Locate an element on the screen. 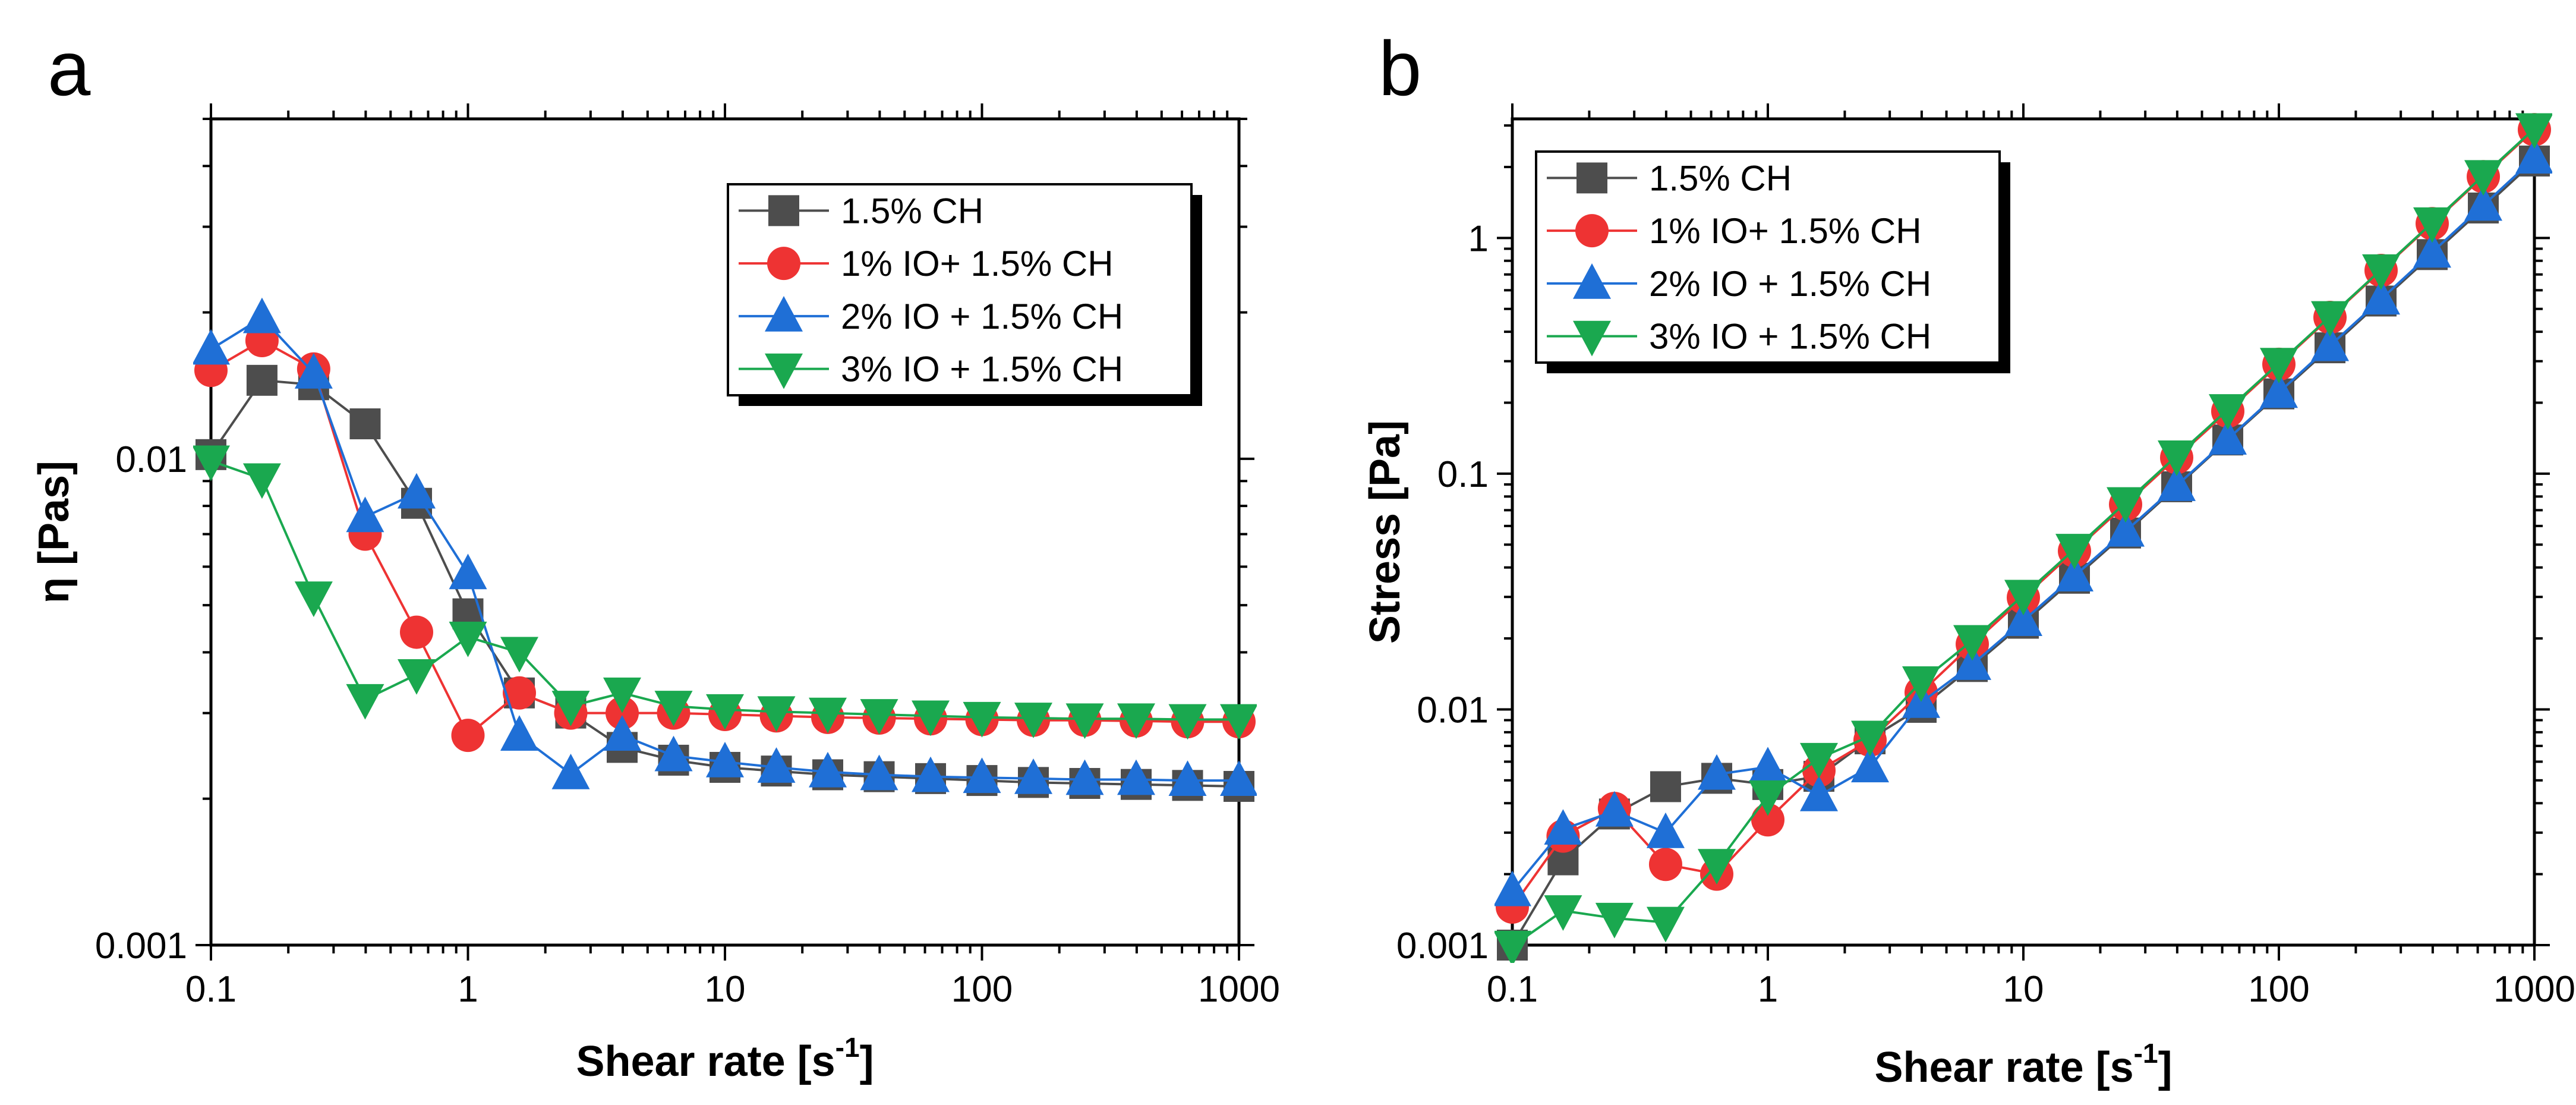 This screenshot has height=1105, width=2576. legend-item-4: 3% IO + 1.5% CH is located at coordinates (931, 369).